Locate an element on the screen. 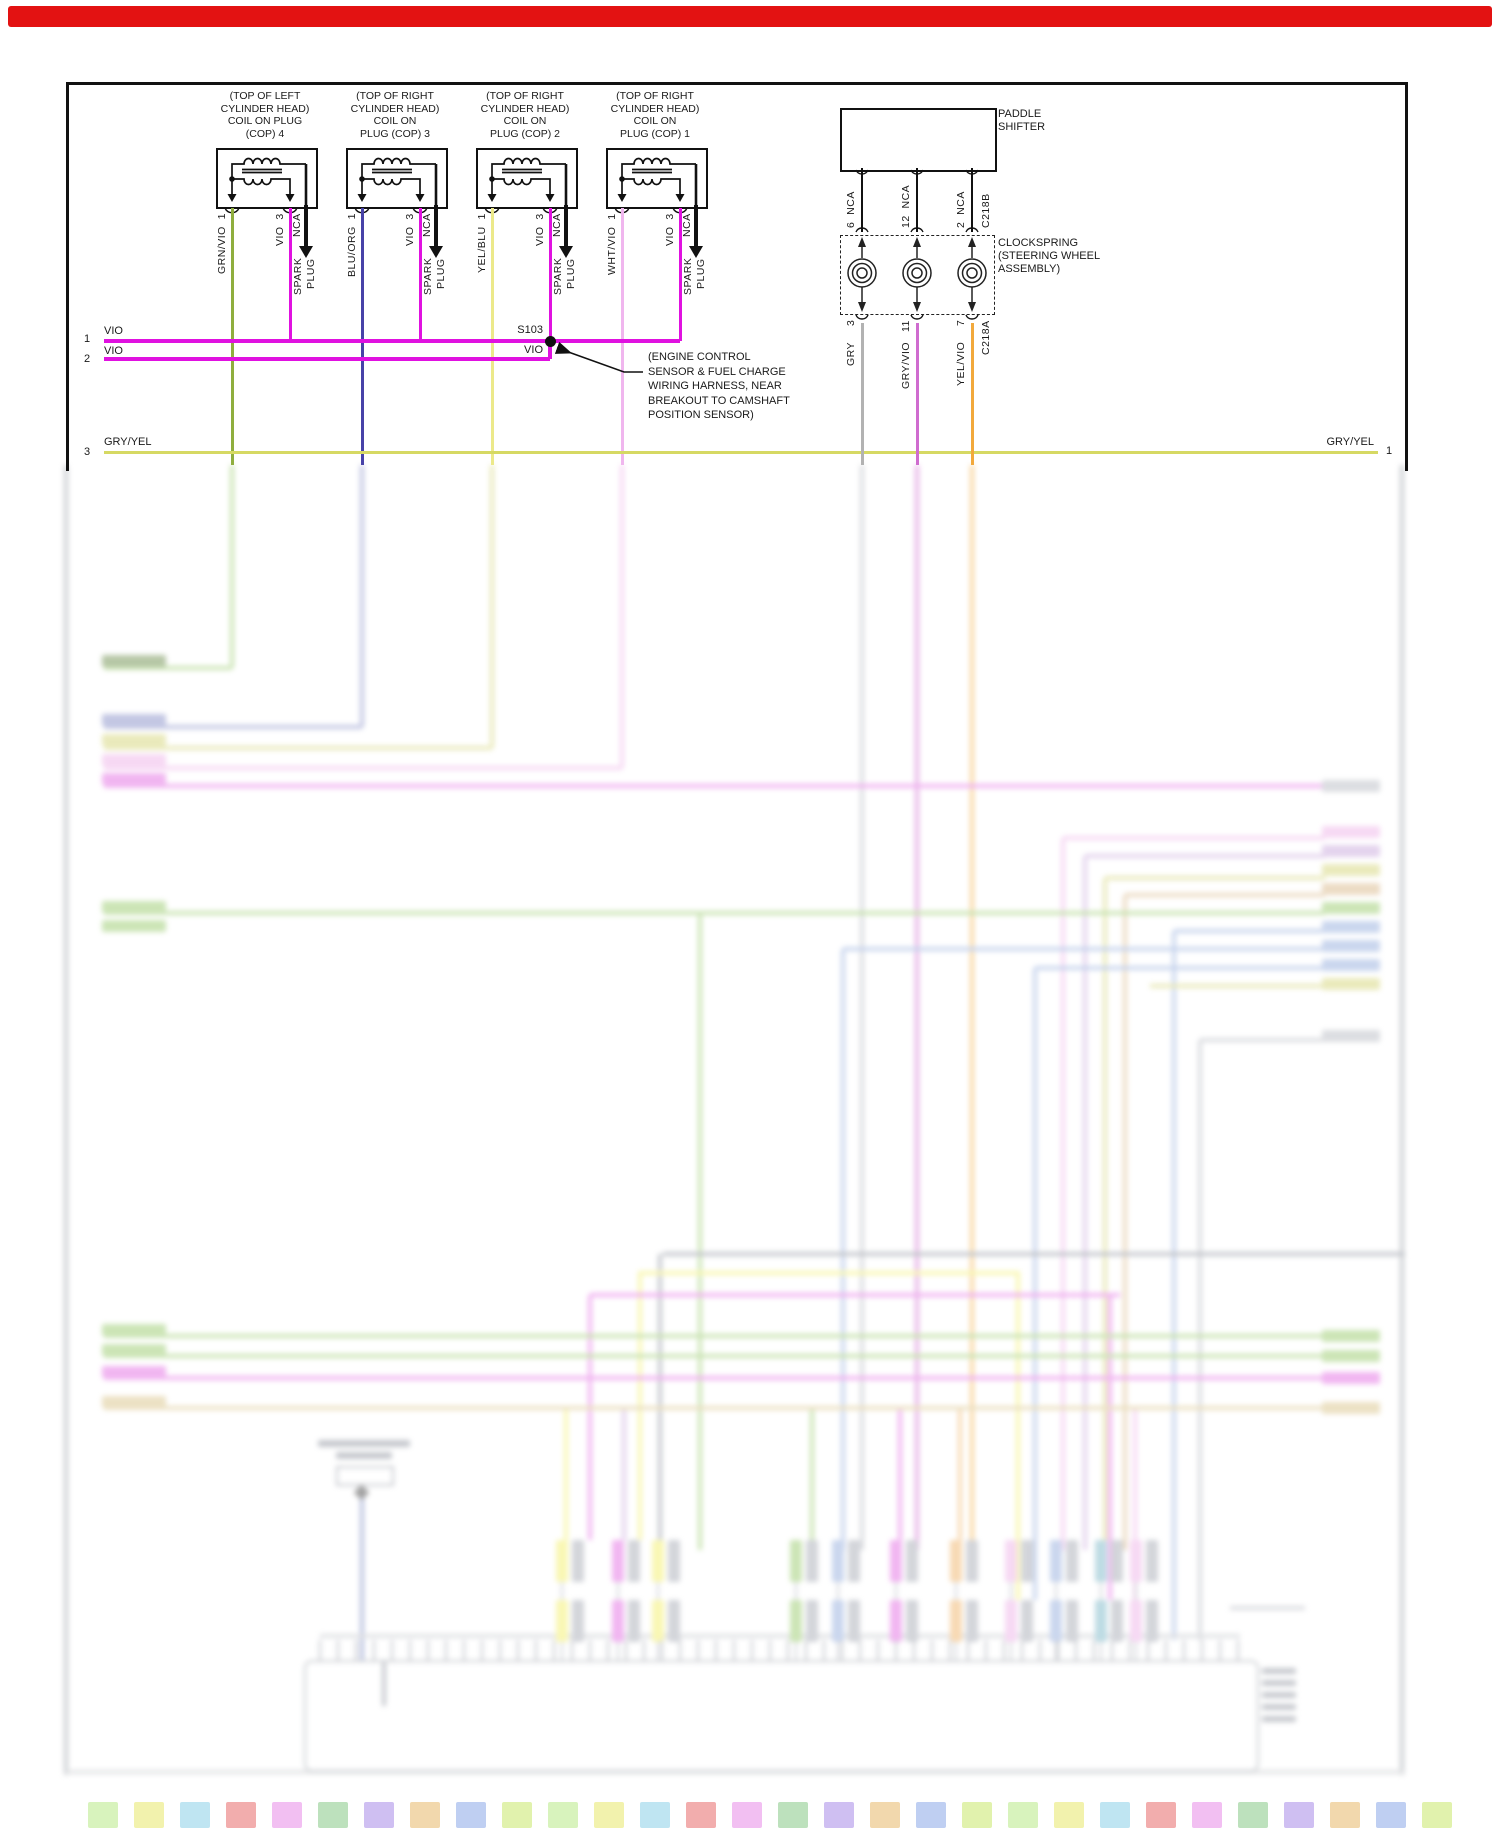  paddle-shifter-label-line: SHIFTER is located at coordinates (1022, 127).